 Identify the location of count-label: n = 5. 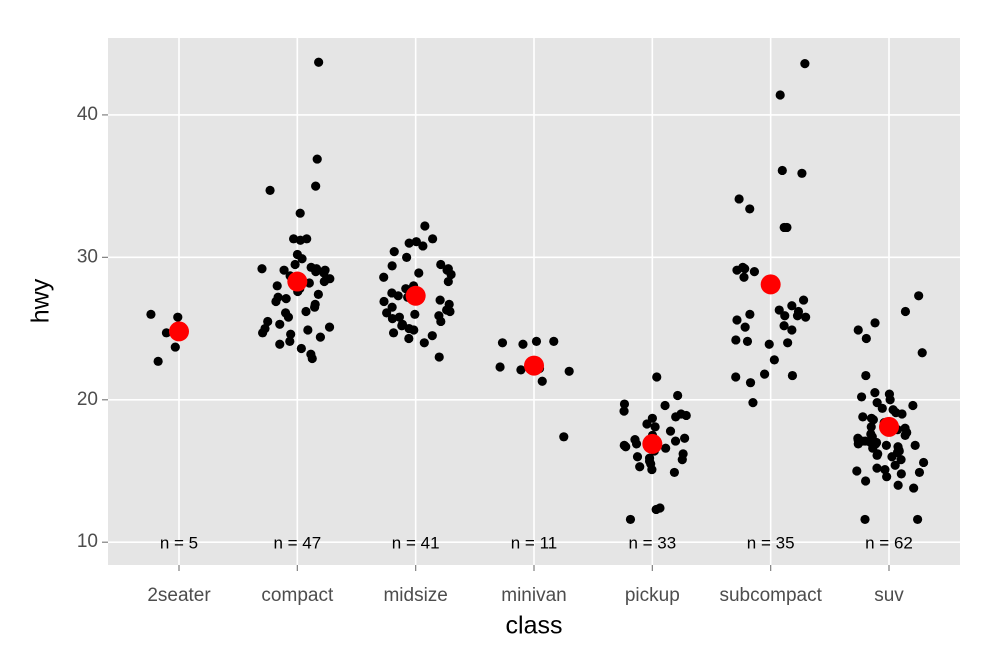
(179, 542).